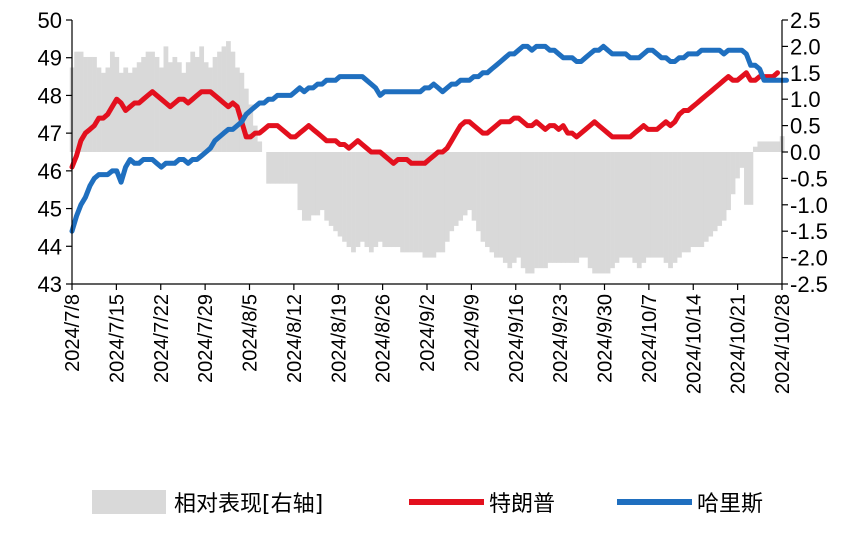 This screenshot has height=533, width=865. Describe the element at coordinates (73, 333) in the screenshot. I see `x-tick-label: 2024/7/8` at that location.